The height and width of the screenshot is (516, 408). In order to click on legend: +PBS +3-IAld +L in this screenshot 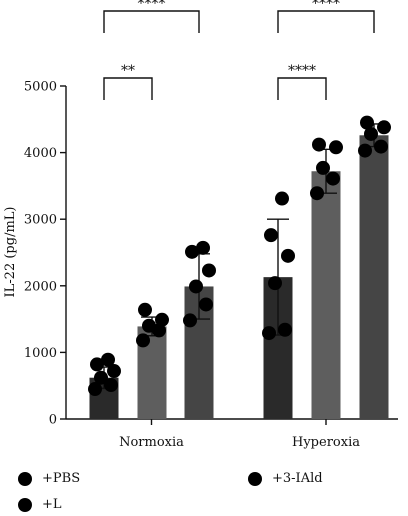, I will do `click(204, 489)`.